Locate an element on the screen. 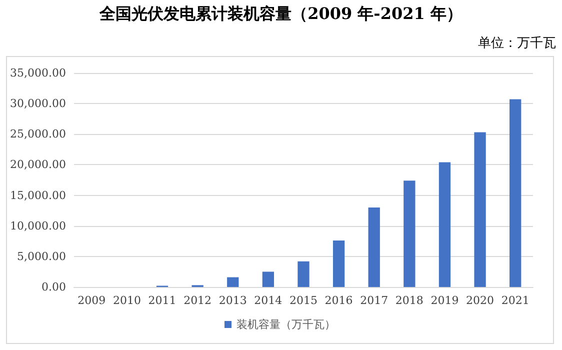 The height and width of the screenshot is (350, 562). y-tick-label: 35,000.00 is located at coordinates (38, 73).